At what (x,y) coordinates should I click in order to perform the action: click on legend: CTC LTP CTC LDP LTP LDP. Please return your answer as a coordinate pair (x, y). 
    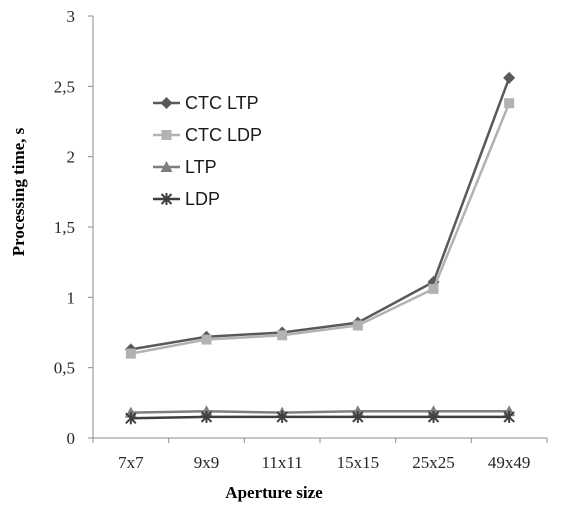
    Looking at the image, I should click on (207, 151).